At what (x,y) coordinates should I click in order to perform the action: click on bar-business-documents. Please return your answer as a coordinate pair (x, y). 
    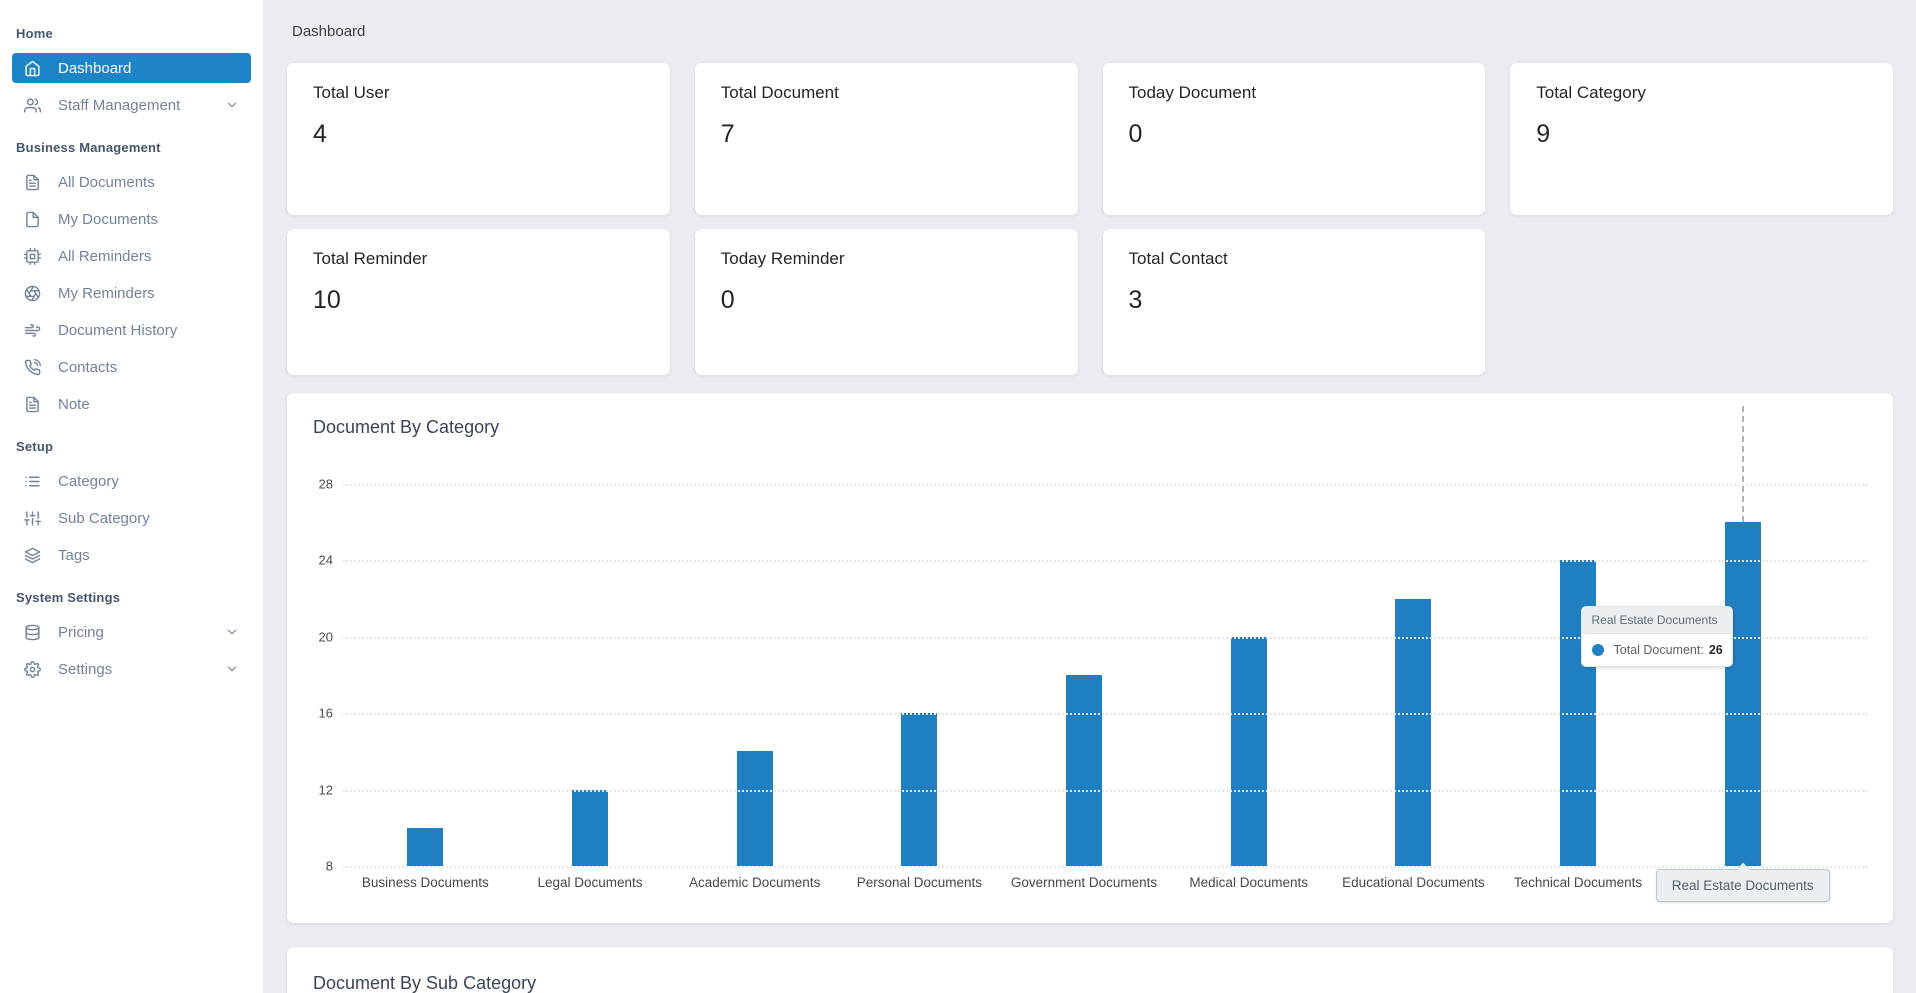
    Looking at the image, I should click on (425, 846).